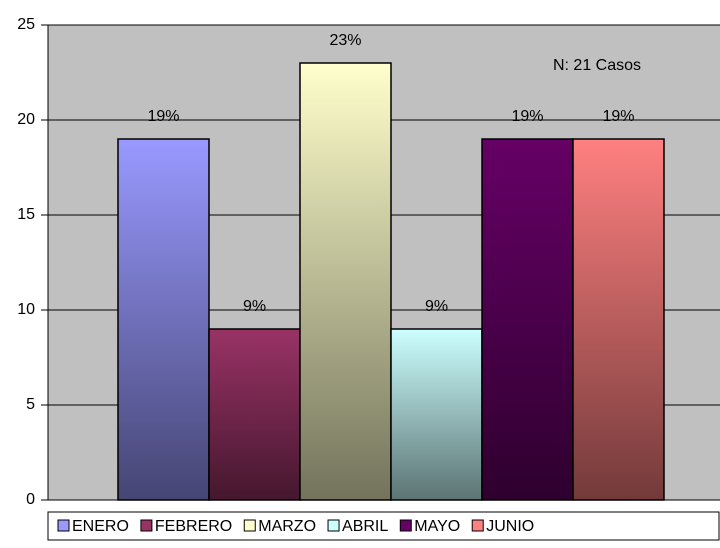 Image resolution: width=720 pixels, height=548 pixels. What do you see at coordinates (437, 526) in the screenshot?
I see `legend-label: MAYO` at bounding box center [437, 526].